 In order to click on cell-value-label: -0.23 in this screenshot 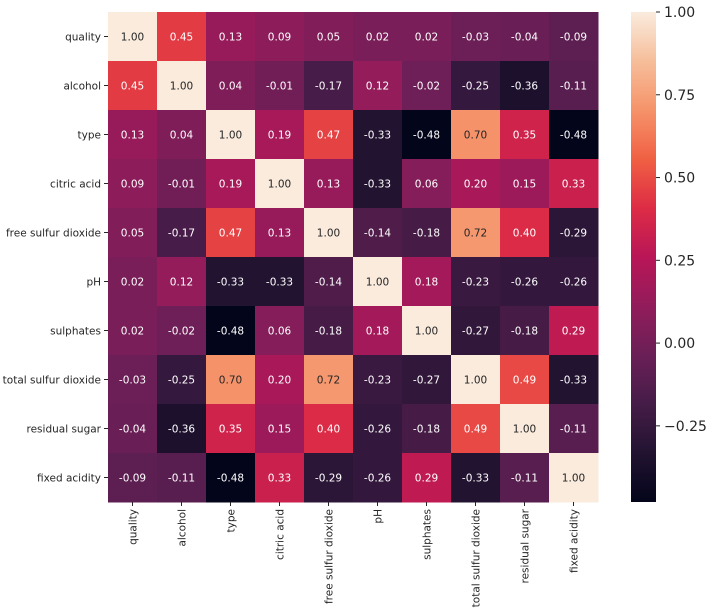, I will do `click(475, 283)`.